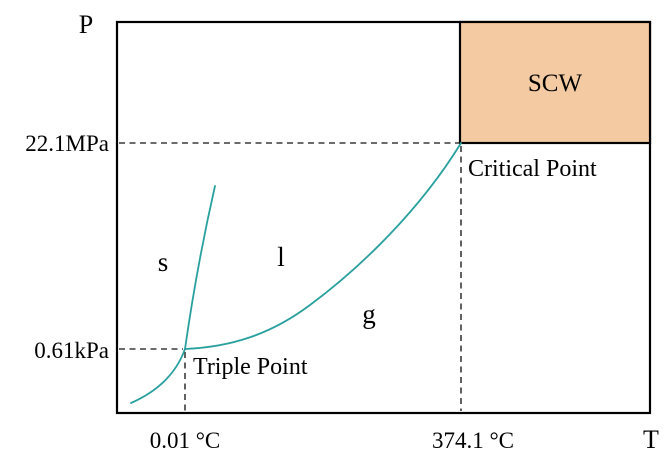  I want to click on scw-region-label: SCW, so click(555, 83).